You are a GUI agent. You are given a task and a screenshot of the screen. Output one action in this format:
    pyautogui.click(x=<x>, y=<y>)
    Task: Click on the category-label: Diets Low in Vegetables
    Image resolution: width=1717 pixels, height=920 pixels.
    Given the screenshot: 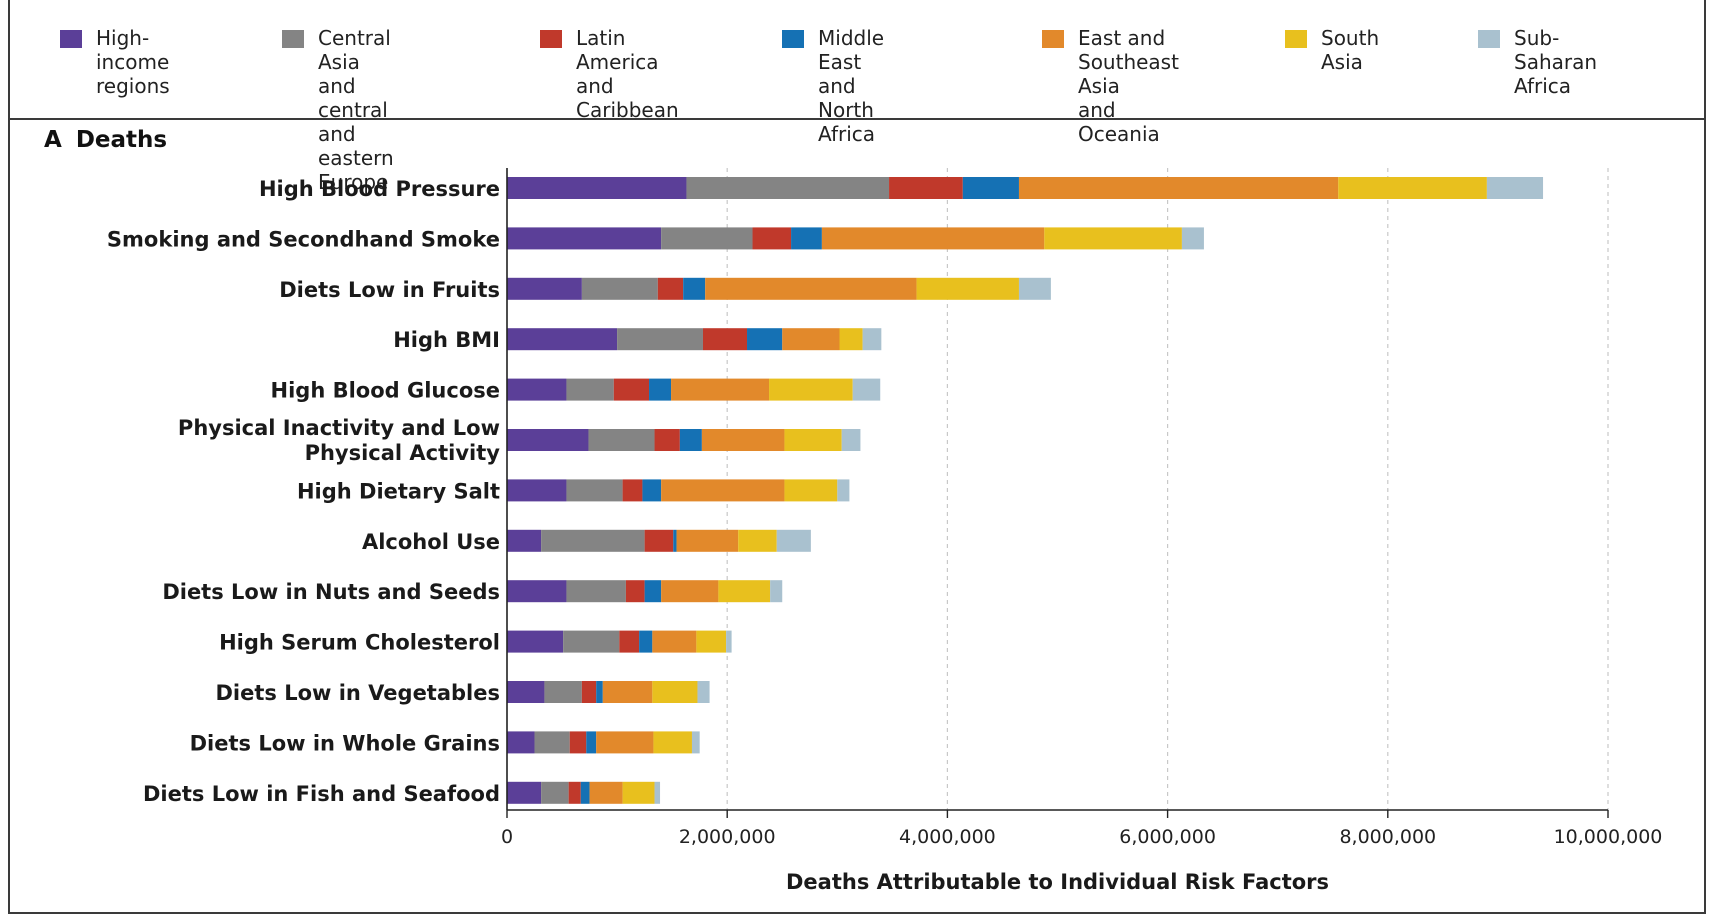 What is the action you would take?
    pyautogui.click(x=357, y=693)
    